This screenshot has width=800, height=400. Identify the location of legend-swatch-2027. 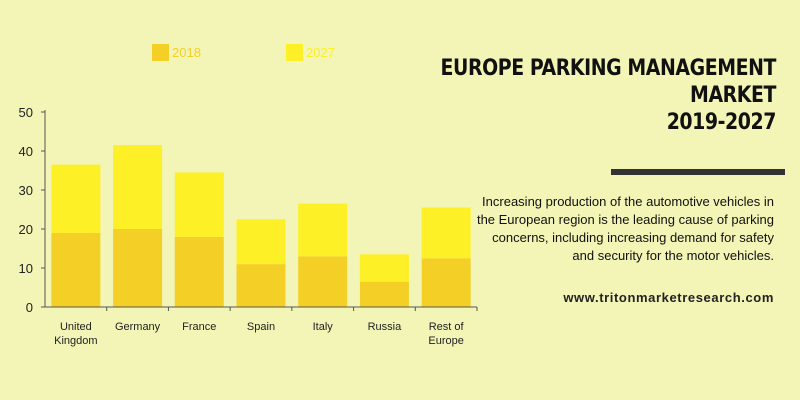
(294, 52).